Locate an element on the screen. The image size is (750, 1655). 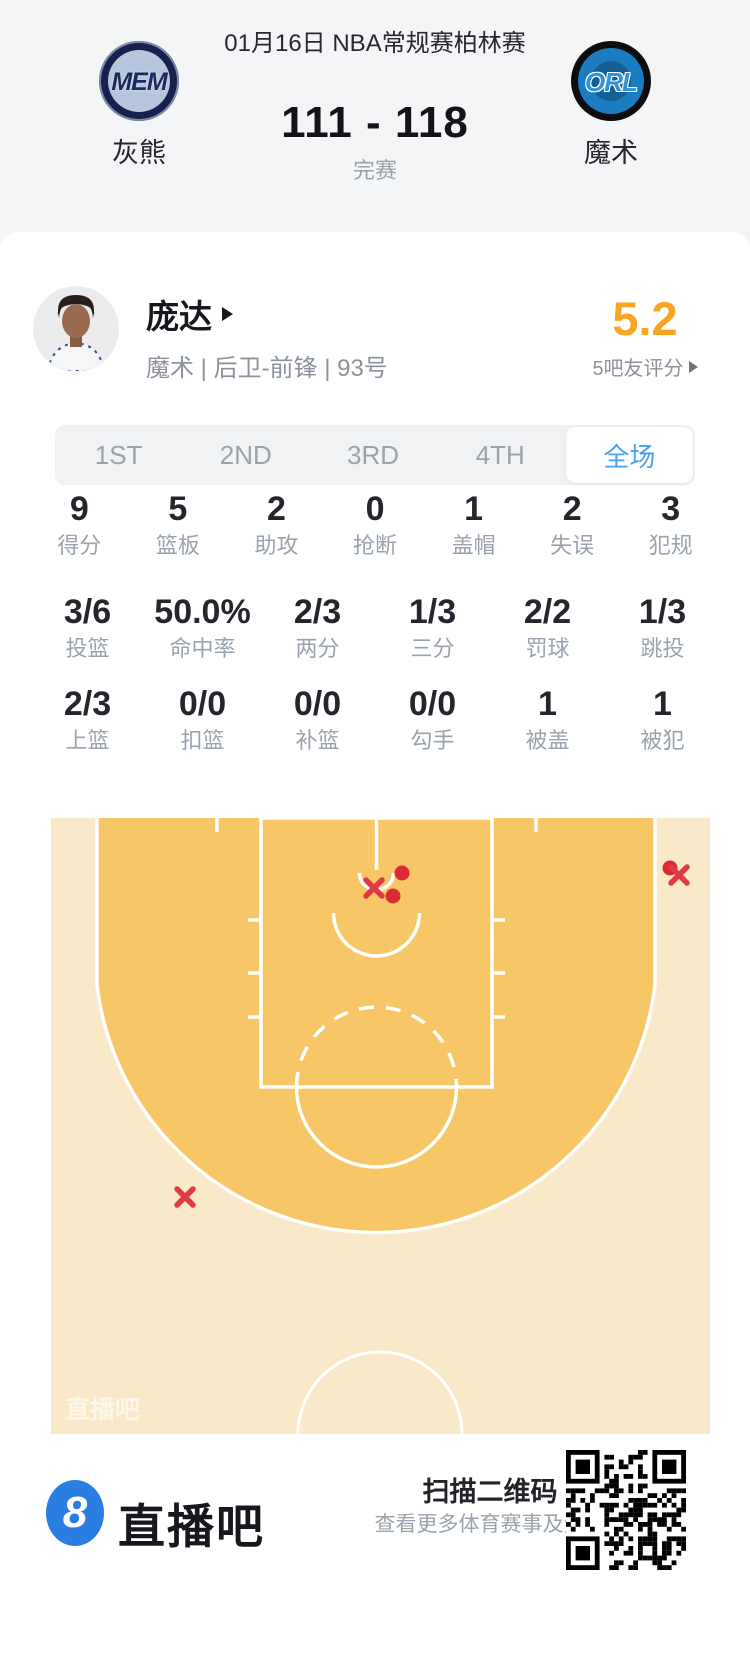
player-meta: 魔术 | 后卫-前锋 | 93号 is located at coordinates (267, 368).